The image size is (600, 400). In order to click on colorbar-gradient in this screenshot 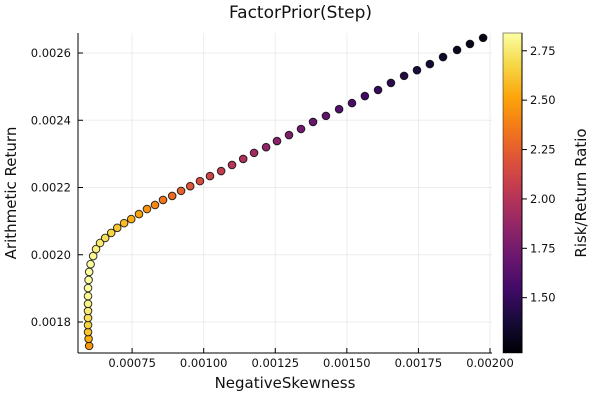, I will do `click(512, 193)`.